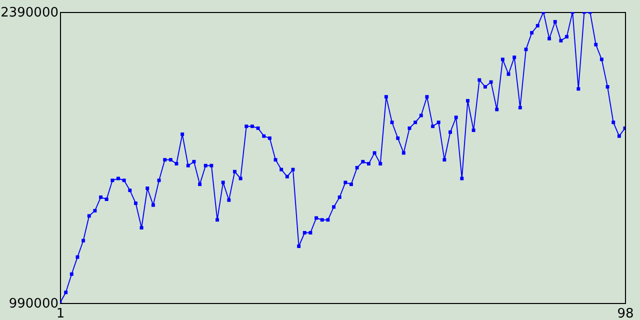 The height and width of the screenshot is (320, 640). What do you see at coordinates (625, 313) in the screenshot?
I see `x-tick-label: 98` at bounding box center [625, 313].